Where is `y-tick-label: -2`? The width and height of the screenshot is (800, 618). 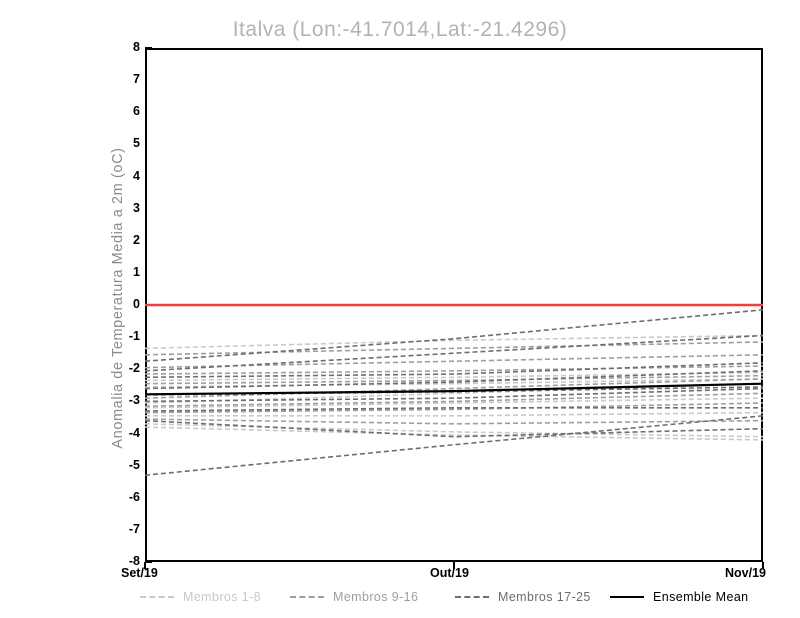 y-tick-label: -2 is located at coordinates (134, 368).